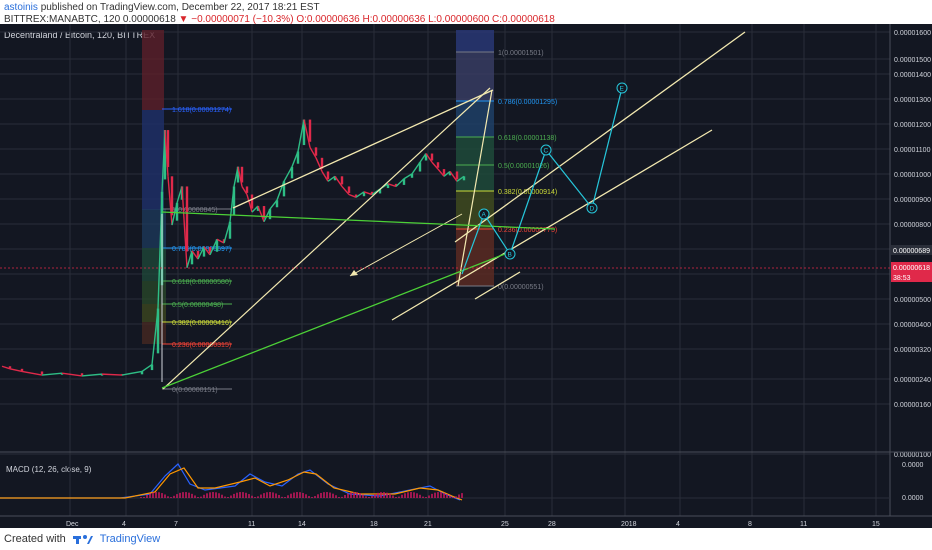 Image resolution: width=932 pixels, height=550 pixels. Describe the element at coordinates (336, 320) in the screenshot. I see `triangle-lower-line` at that location.